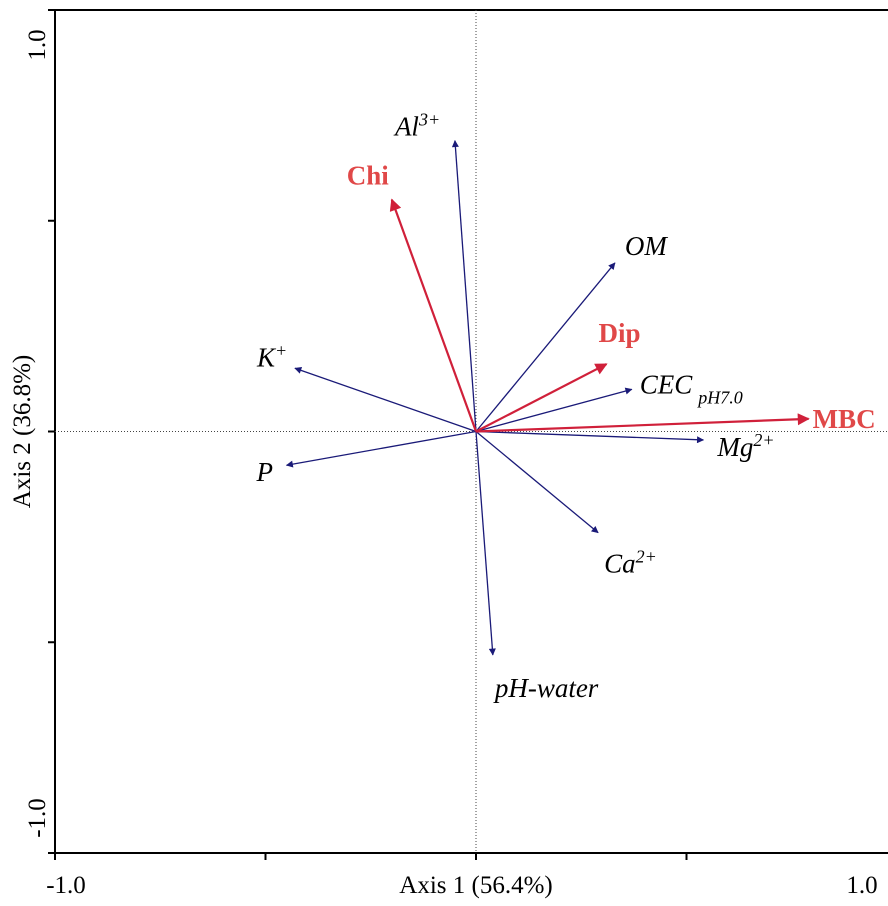  I want to click on x-tick-label: -1.0, so click(66, 885).